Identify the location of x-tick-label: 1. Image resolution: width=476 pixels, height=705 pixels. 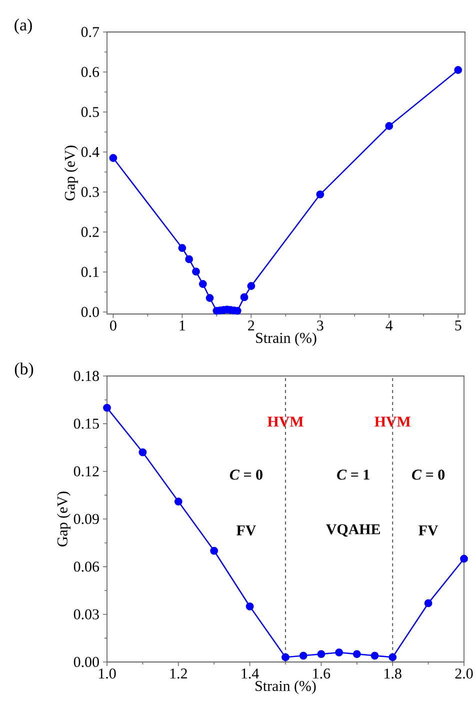
(183, 325).